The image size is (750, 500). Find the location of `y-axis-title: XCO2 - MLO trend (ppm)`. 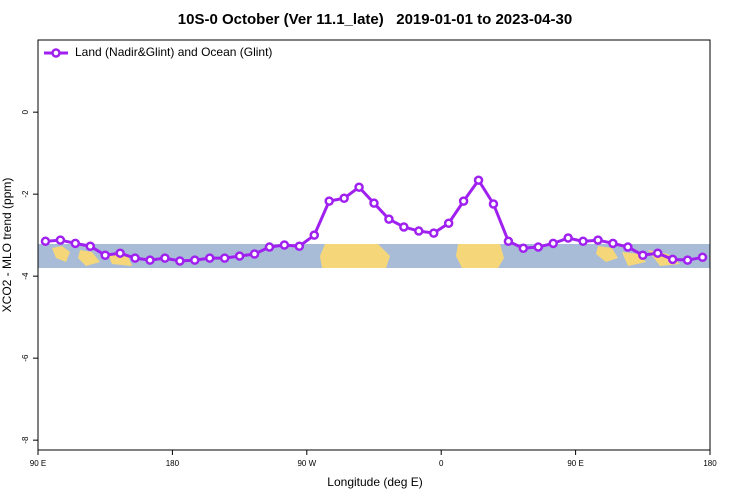

y-axis-title: XCO2 - MLO trend (ppm) is located at coordinates (7, 245).